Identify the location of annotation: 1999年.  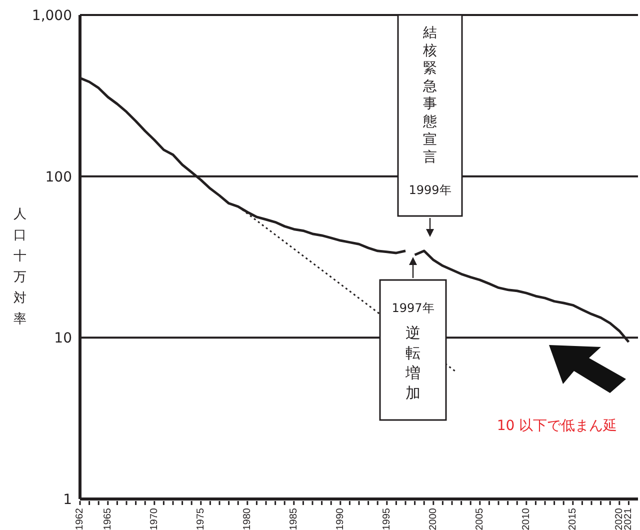
(430, 190).